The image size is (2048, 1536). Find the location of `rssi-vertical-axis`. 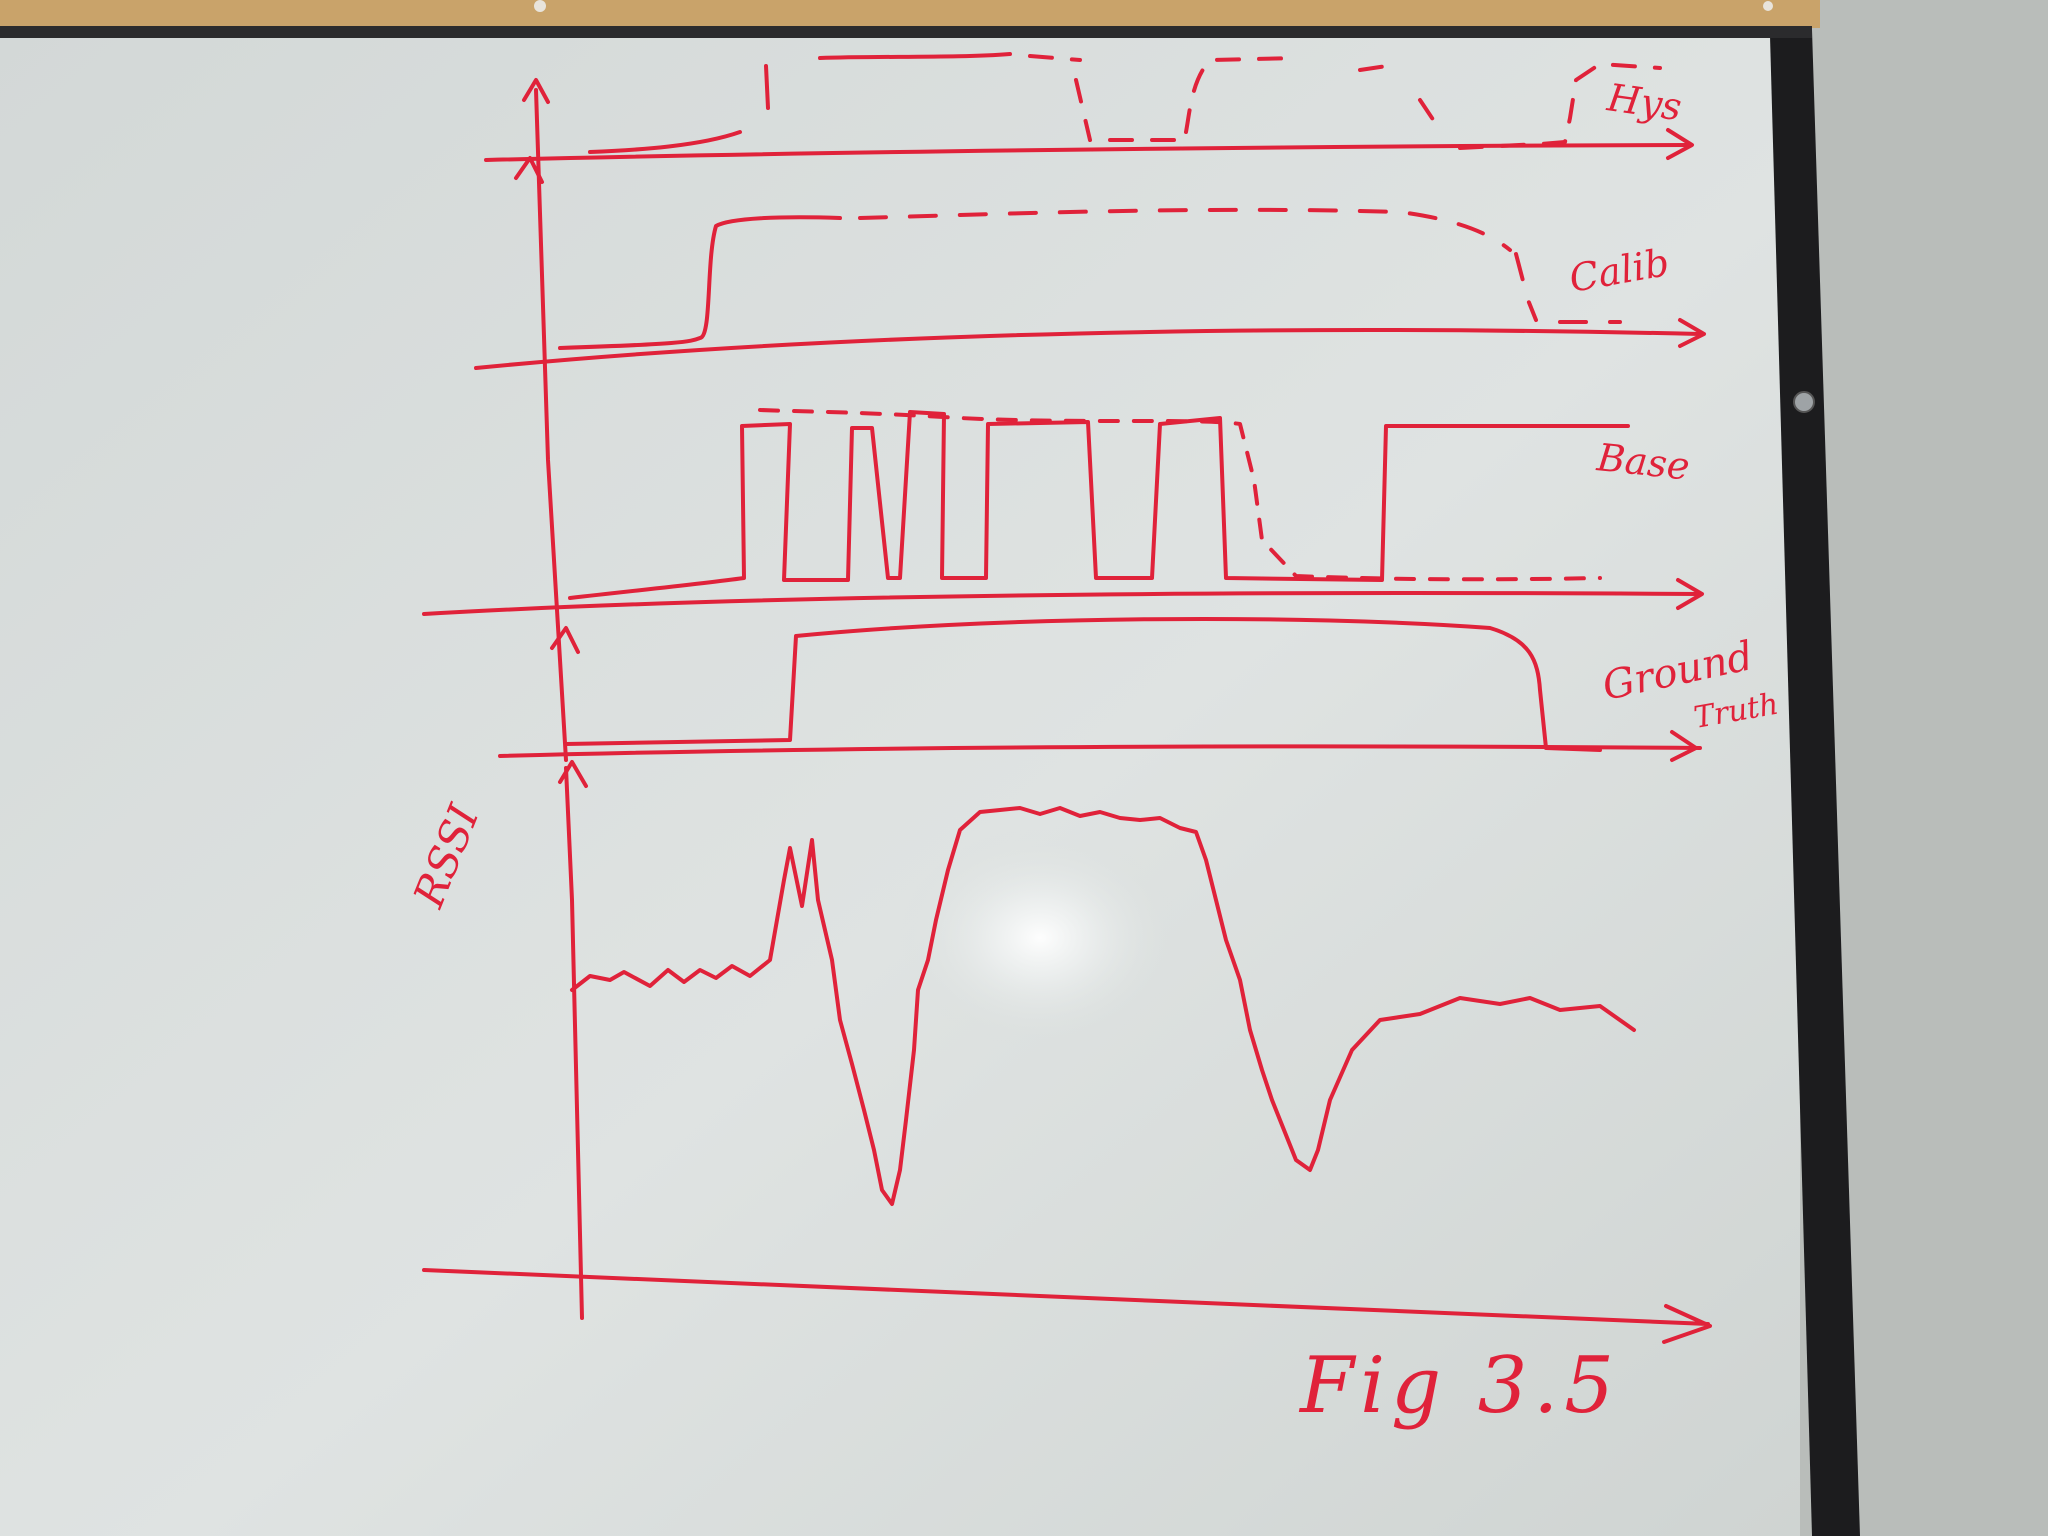

rssi-vertical-axis is located at coordinates (574, 1043).